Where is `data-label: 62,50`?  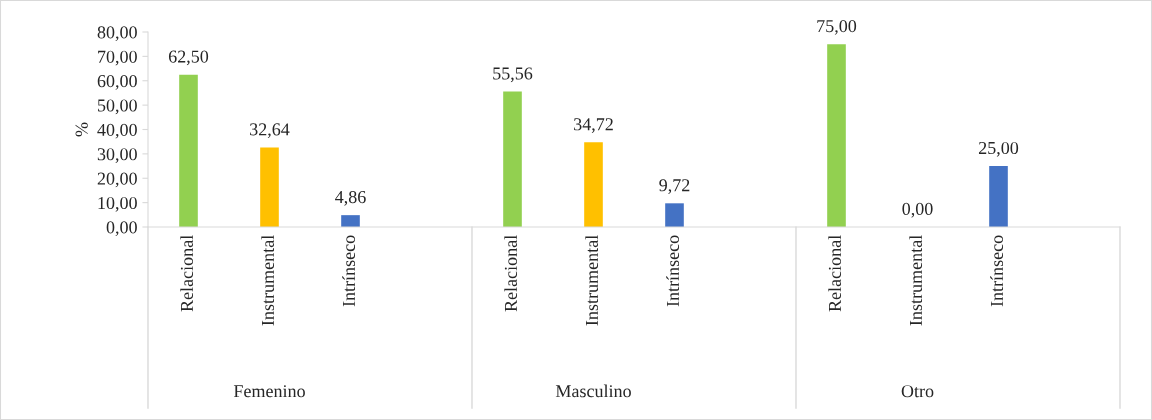 data-label: 62,50 is located at coordinates (188, 58).